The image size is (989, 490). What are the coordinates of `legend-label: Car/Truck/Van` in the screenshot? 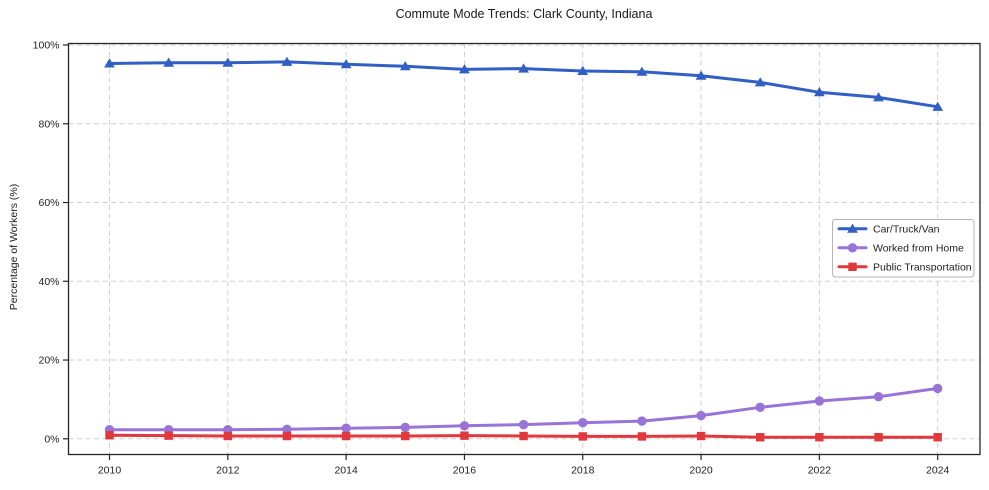 It's located at (906, 230).